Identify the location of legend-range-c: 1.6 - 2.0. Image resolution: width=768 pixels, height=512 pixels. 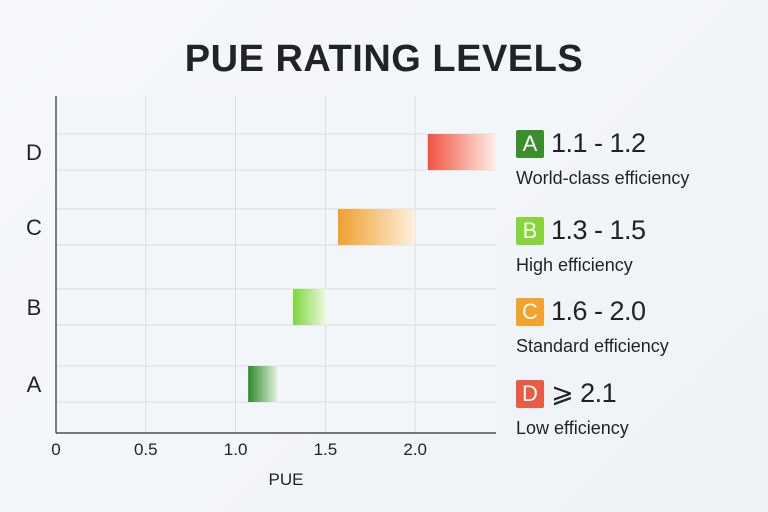
(598, 311).